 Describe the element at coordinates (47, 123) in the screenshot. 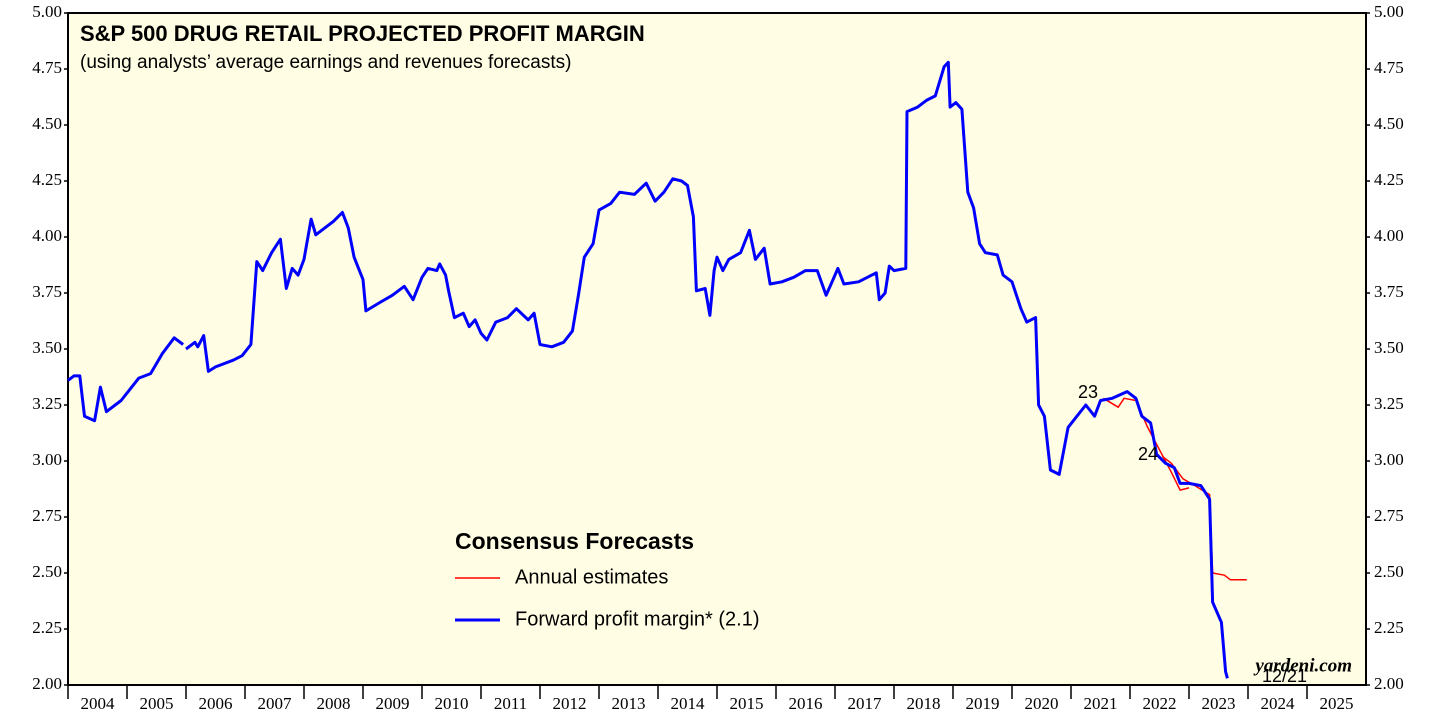

I see `y-tick-label: 4.50` at that location.